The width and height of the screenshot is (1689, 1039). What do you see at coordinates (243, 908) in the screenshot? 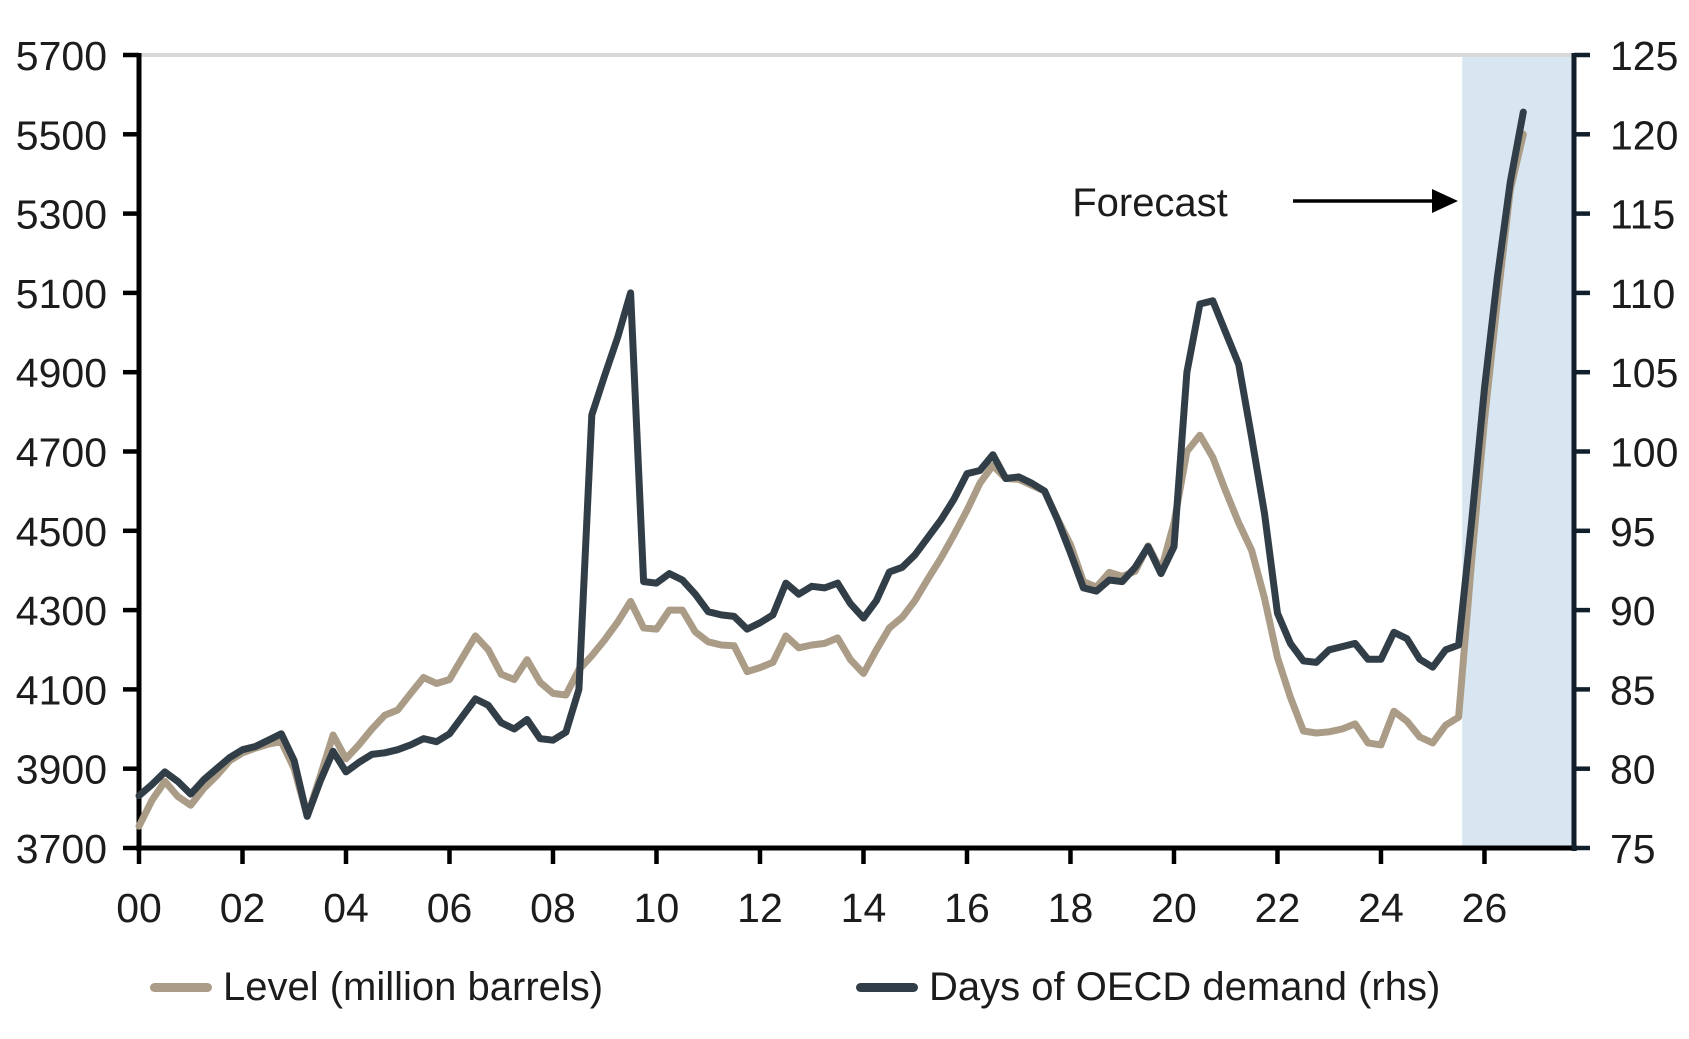
I see `x-tick-label: 02` at bounding box center [243, 908].